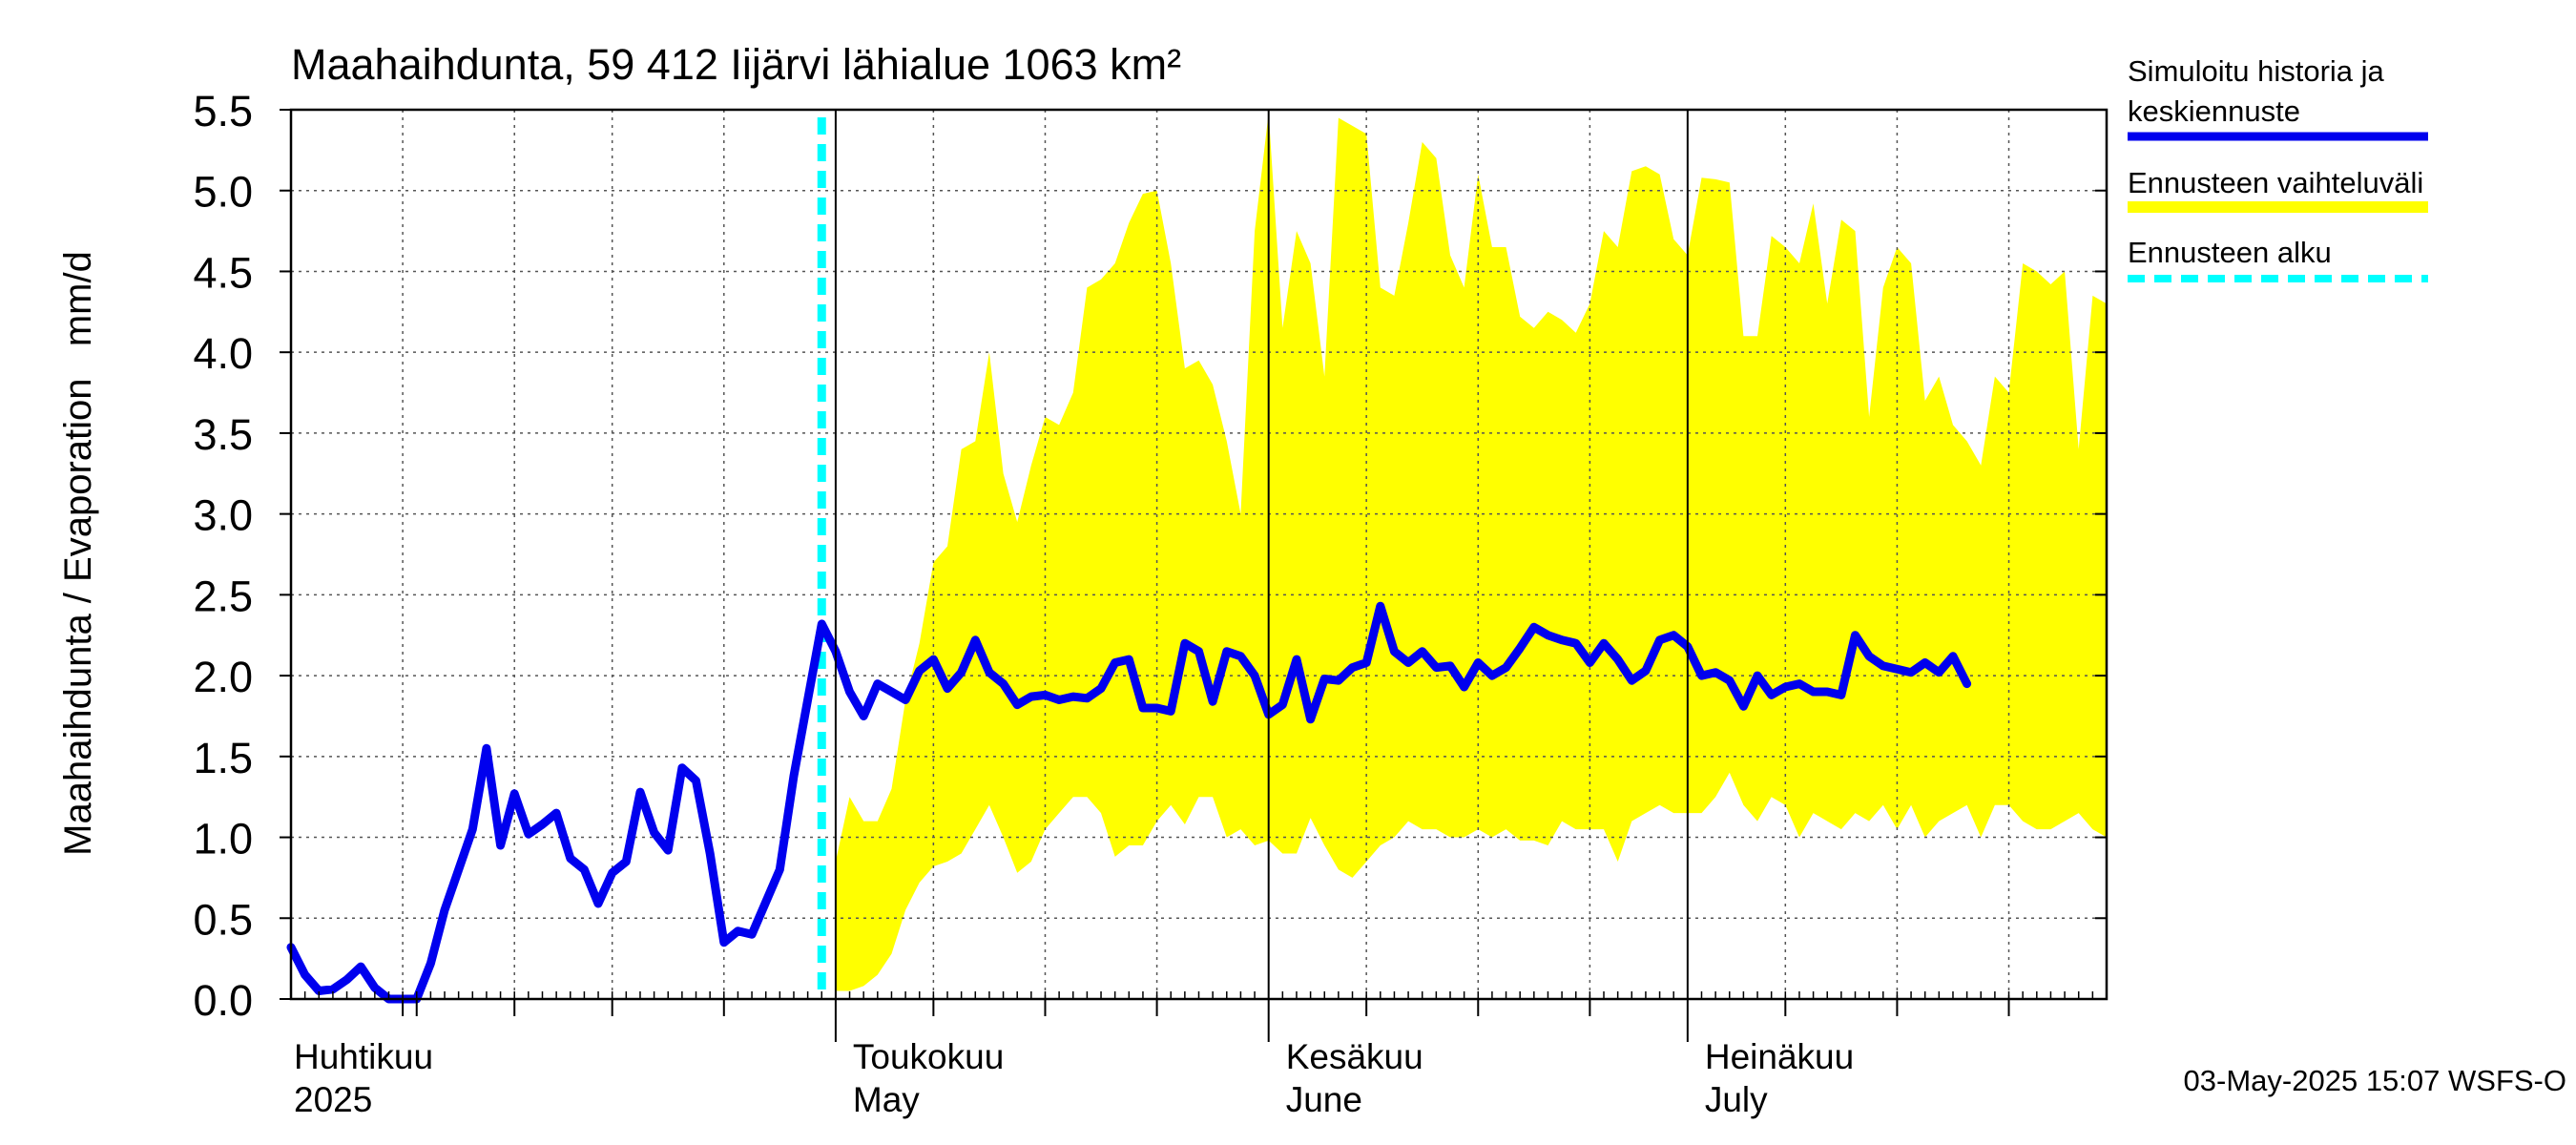  What do you see at coordinates (223, 272) in the screenshot?
I see `y-tick-label: 4.5` at bounding box center [223, 272].